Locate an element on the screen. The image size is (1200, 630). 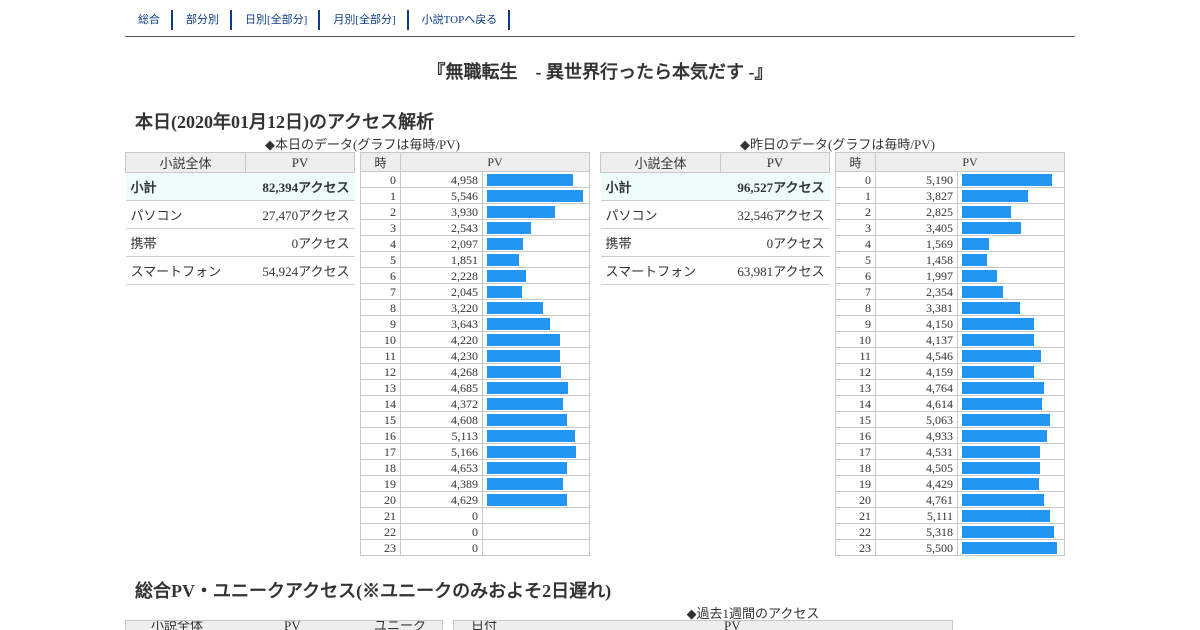
hour-cell: 22 is located at coordinates (855, 531).